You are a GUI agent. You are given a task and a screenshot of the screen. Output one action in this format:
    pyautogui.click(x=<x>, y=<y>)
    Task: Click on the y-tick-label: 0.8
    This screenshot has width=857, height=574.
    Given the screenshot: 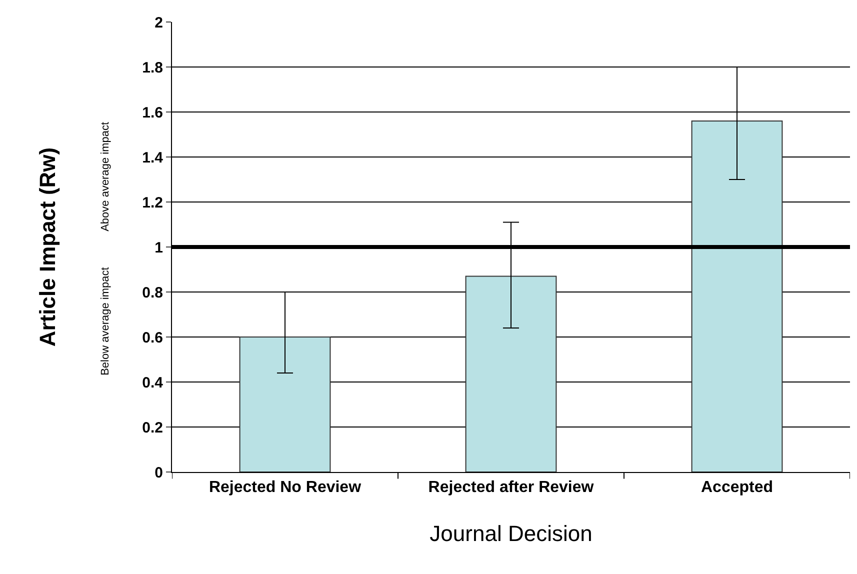 What is the action you would take?
    pyautogui.click(x=152, y=293)
    